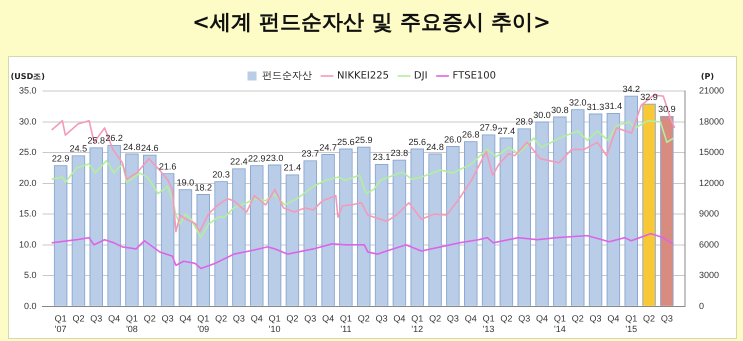 This screenshot has height=341, width=743. What do you see at coordinates (79, 149) in the screenshot?
I see `data-label: 24.5` at bounding box center [79, 149].